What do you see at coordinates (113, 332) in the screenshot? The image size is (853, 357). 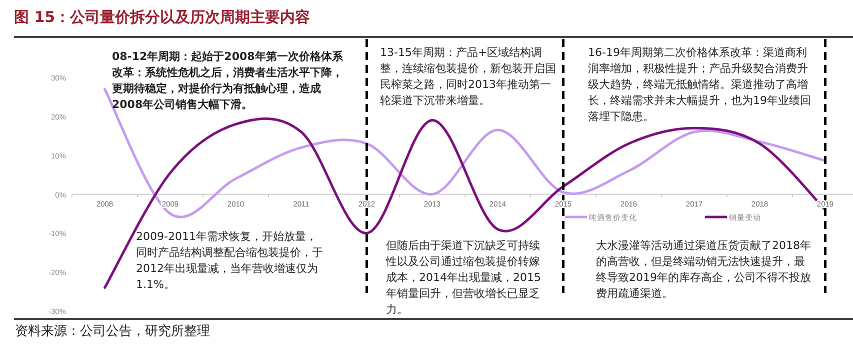 I see `text: 资料来源：公司公告，研究所整理` at bounding box center [113, 332].